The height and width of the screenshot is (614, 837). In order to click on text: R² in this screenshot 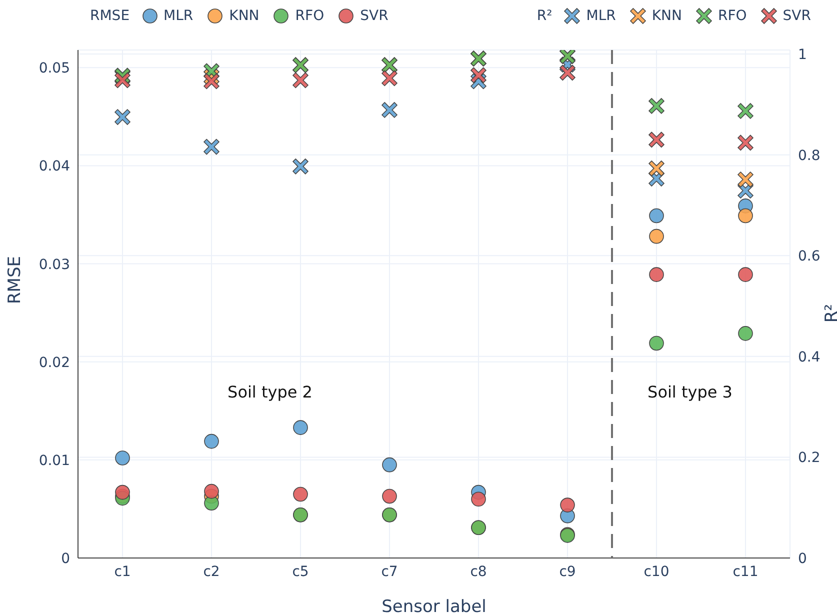, I will do `click(829, 313)`.